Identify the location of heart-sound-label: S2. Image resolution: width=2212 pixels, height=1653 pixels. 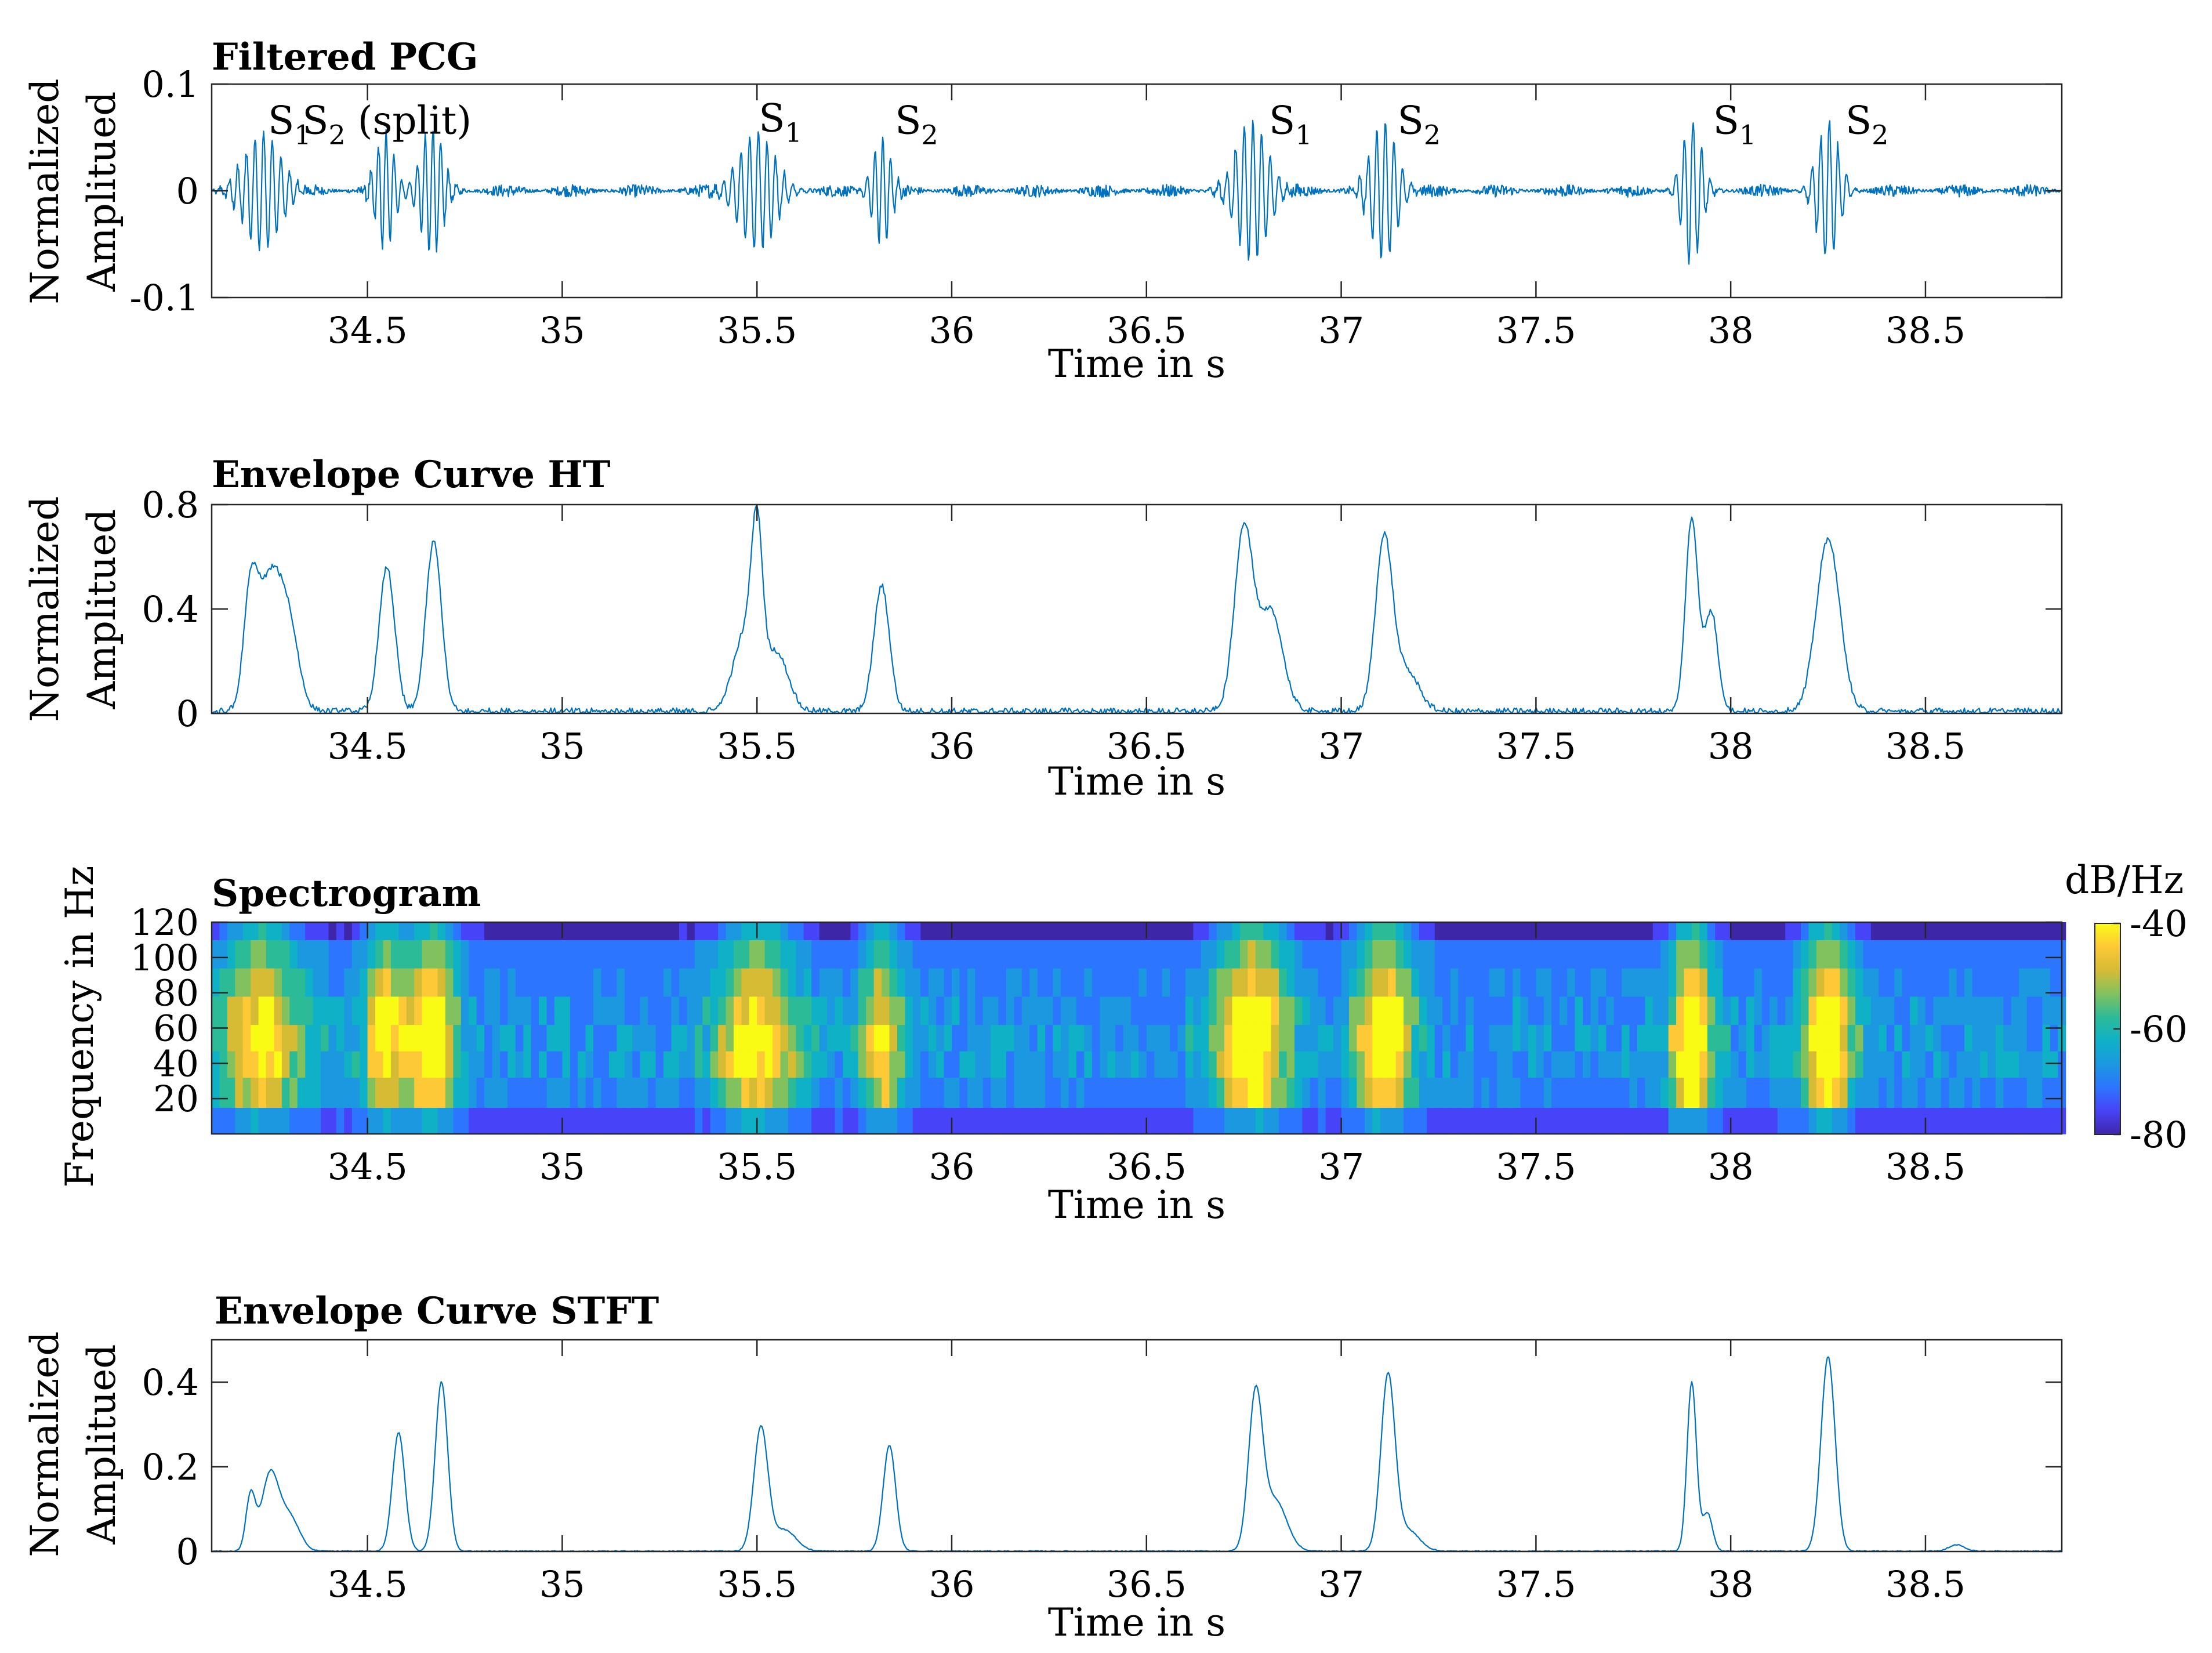
(1419, 124).